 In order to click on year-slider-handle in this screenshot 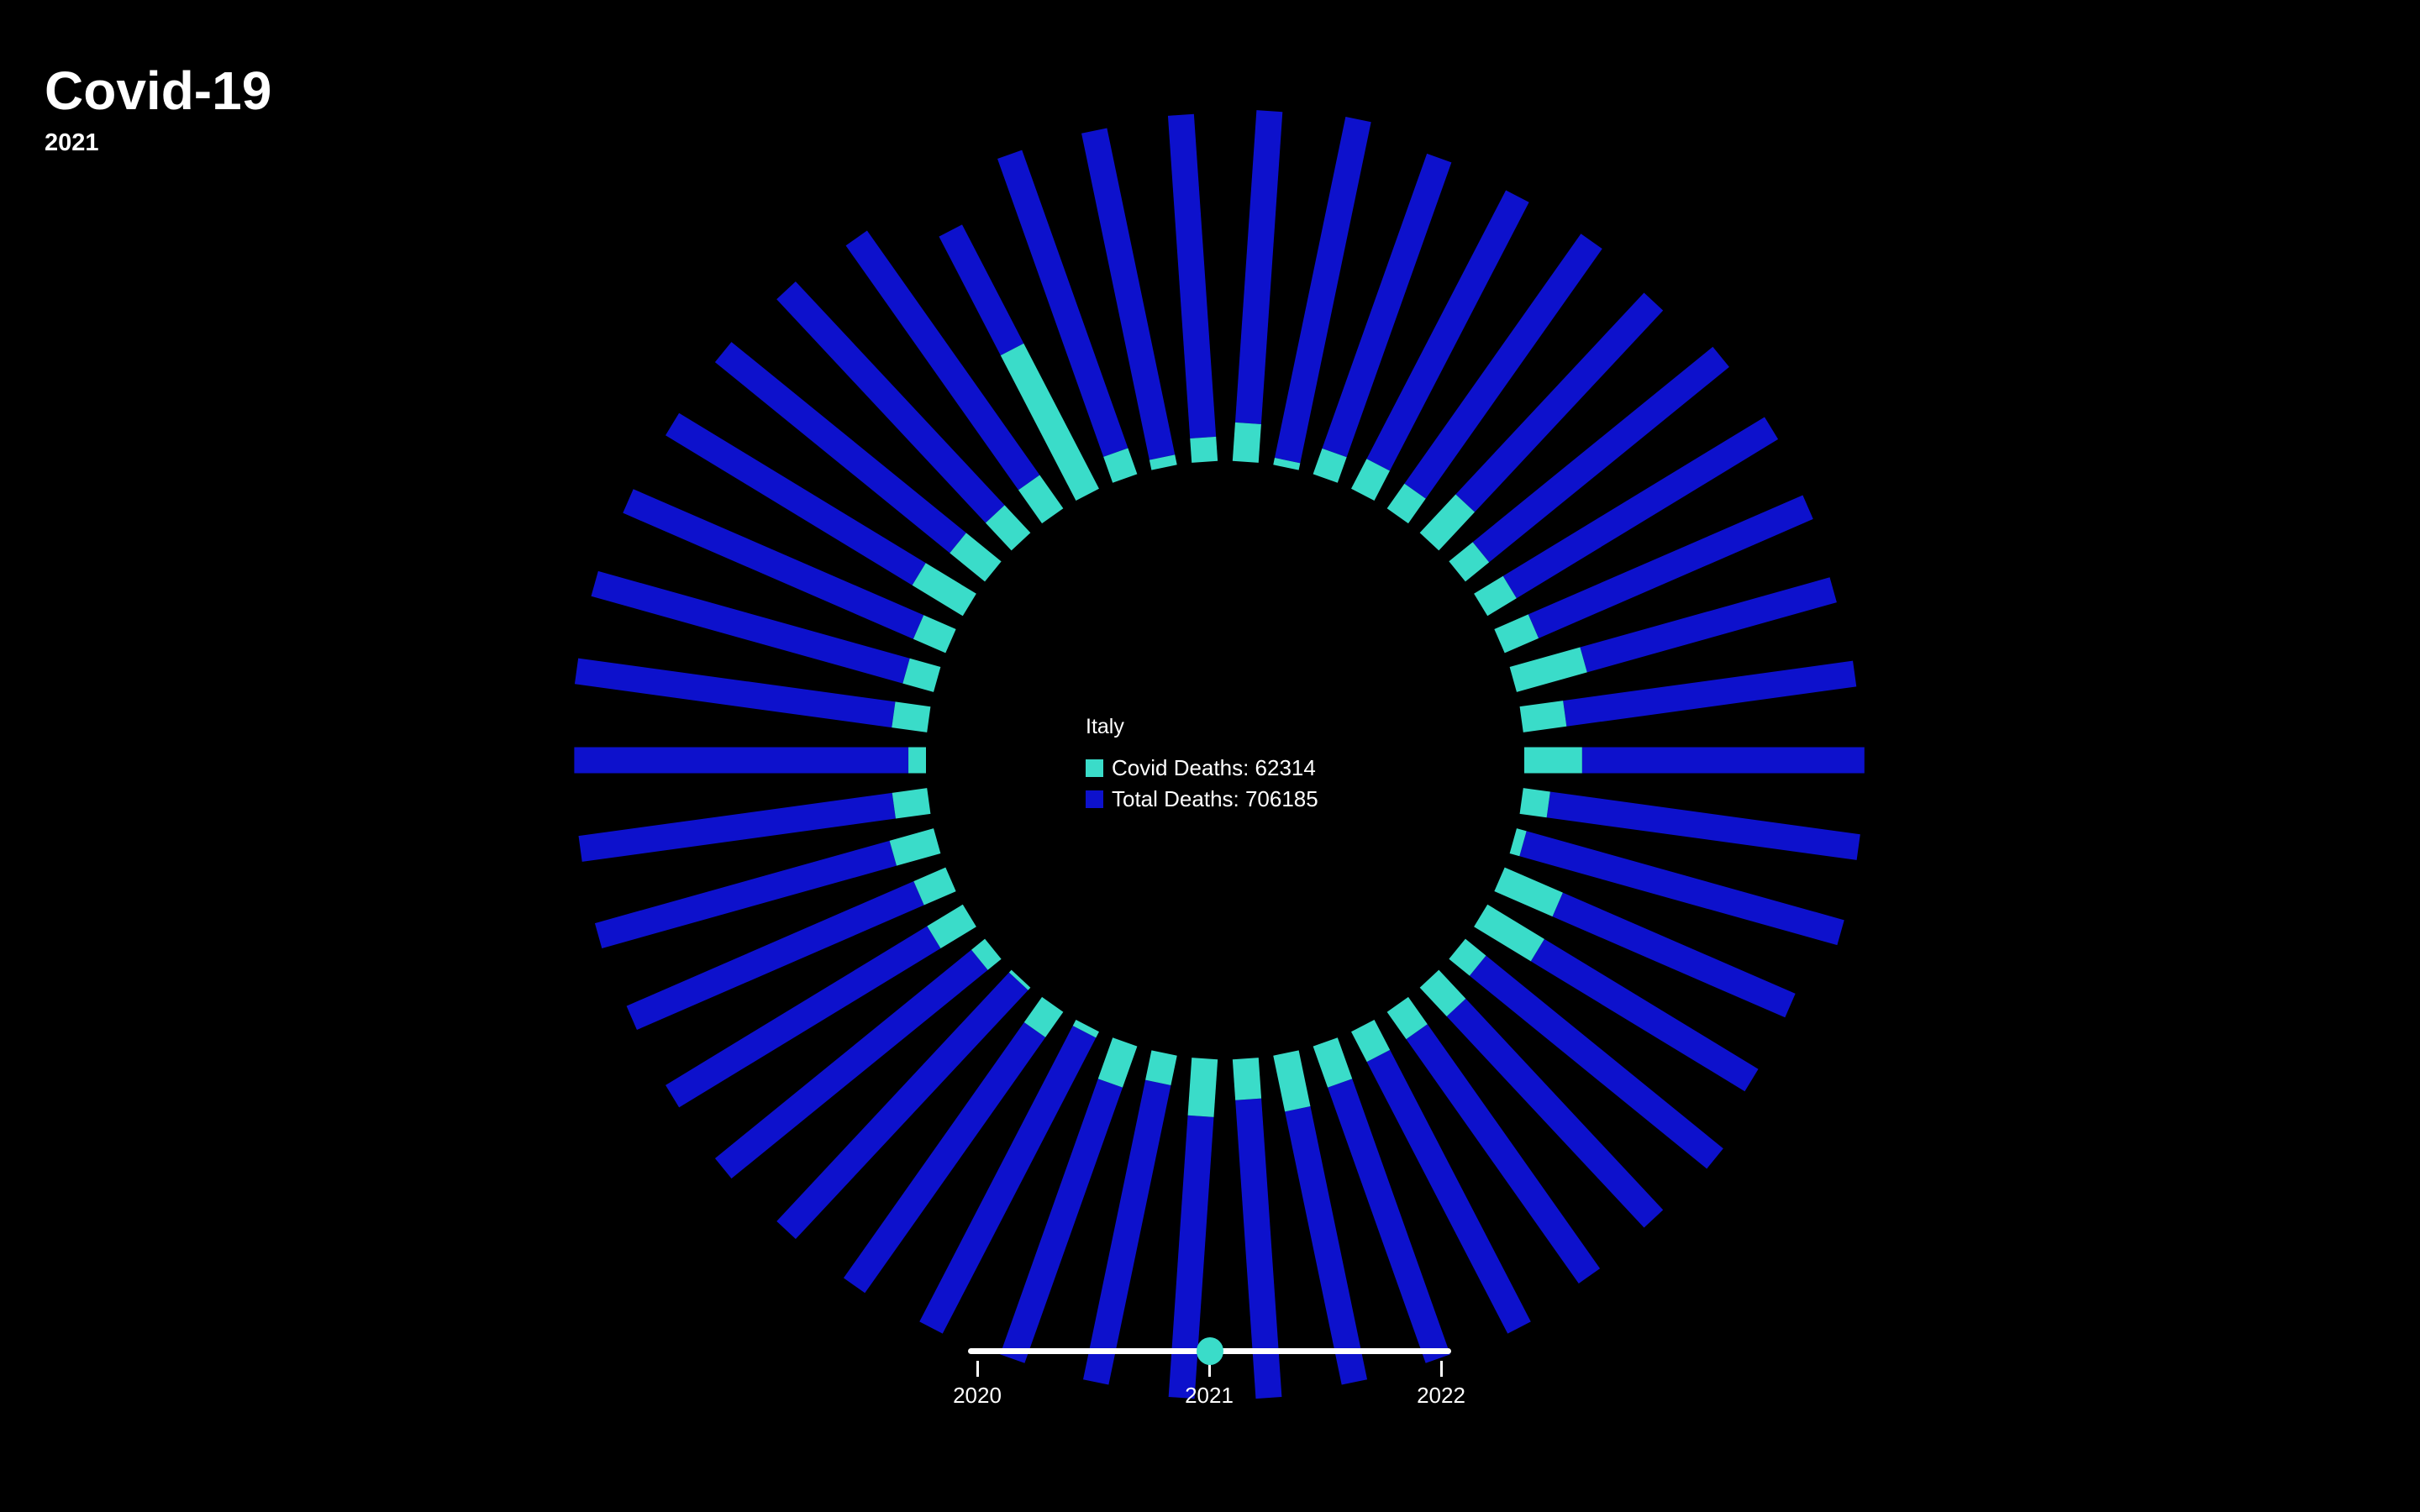, I will do `click(1210, 1351)`.